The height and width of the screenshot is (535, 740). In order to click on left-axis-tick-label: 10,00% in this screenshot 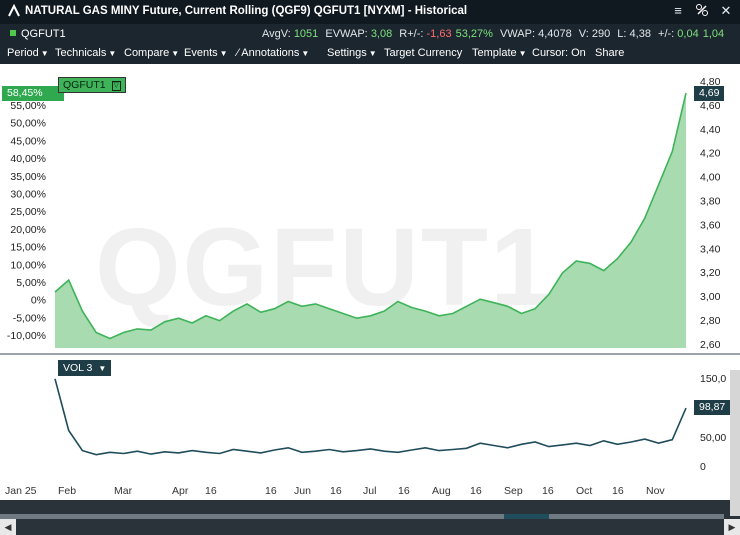, I will do `click(28, 265)`.